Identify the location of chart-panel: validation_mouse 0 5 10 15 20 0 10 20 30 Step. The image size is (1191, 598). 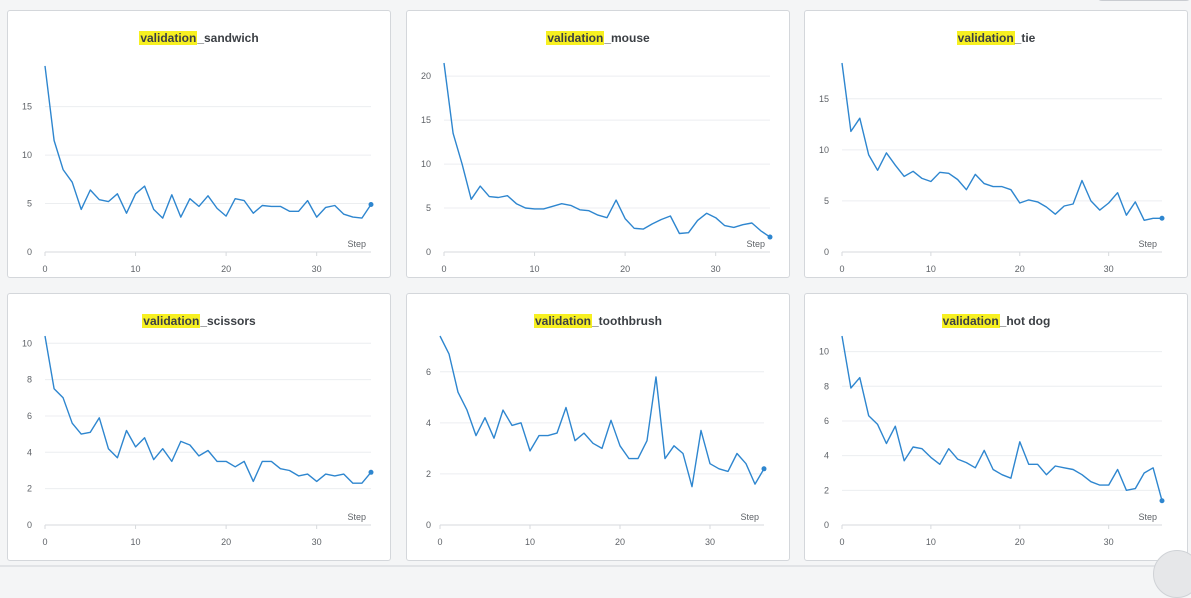
(598, 144).